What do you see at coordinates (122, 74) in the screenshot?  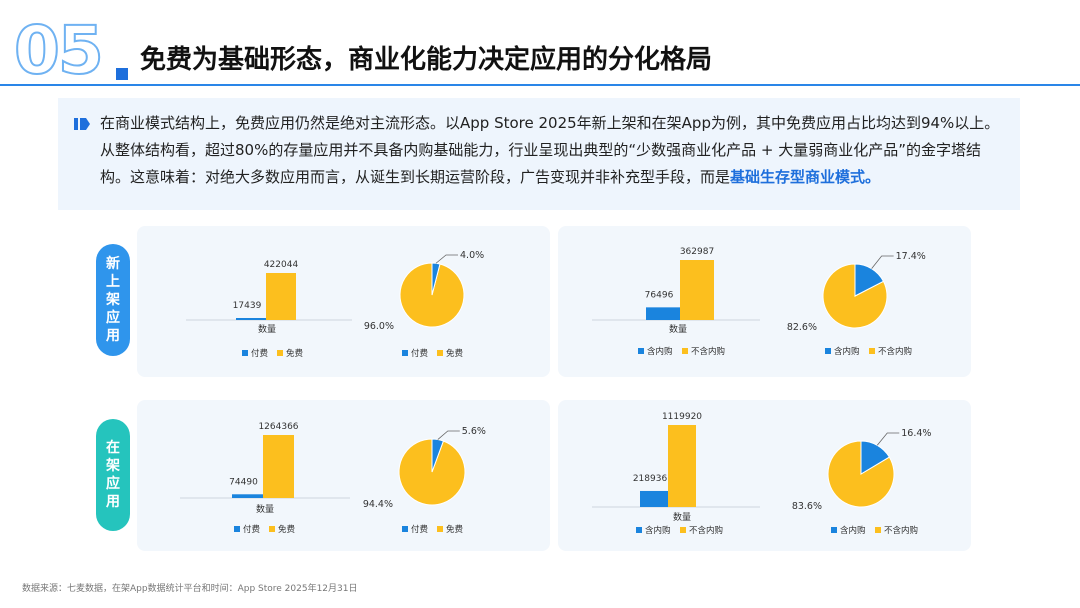 I see `header-square-marker` at bounding box center [122, 74].